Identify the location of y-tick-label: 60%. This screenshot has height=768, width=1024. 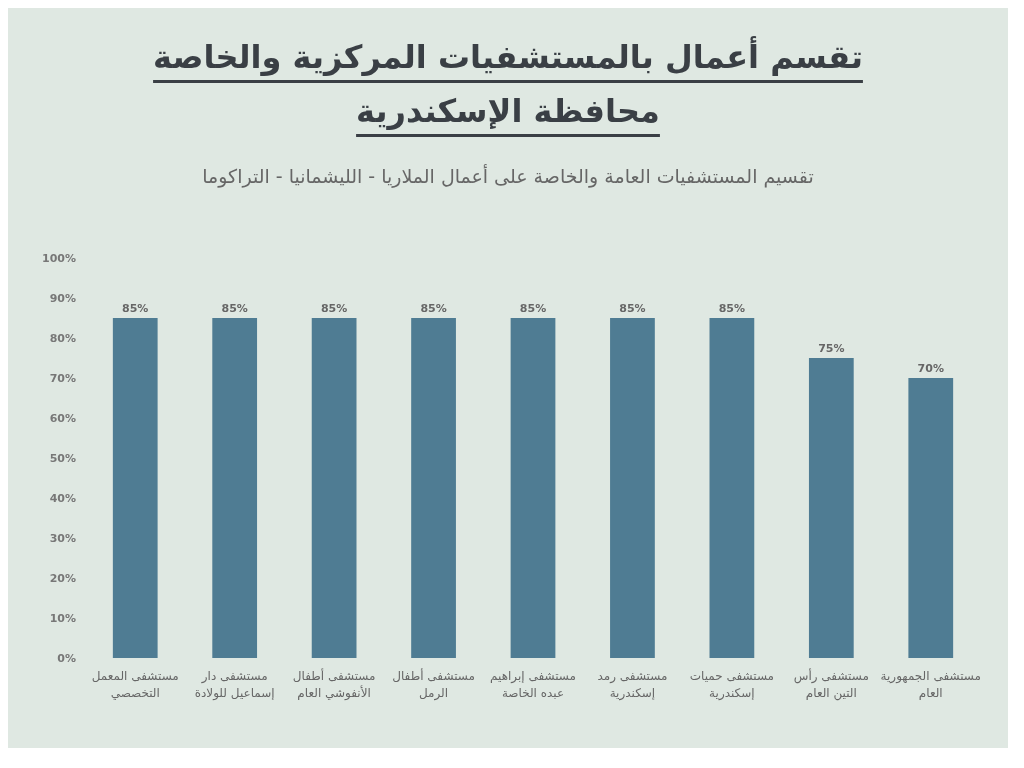
(62, 418).